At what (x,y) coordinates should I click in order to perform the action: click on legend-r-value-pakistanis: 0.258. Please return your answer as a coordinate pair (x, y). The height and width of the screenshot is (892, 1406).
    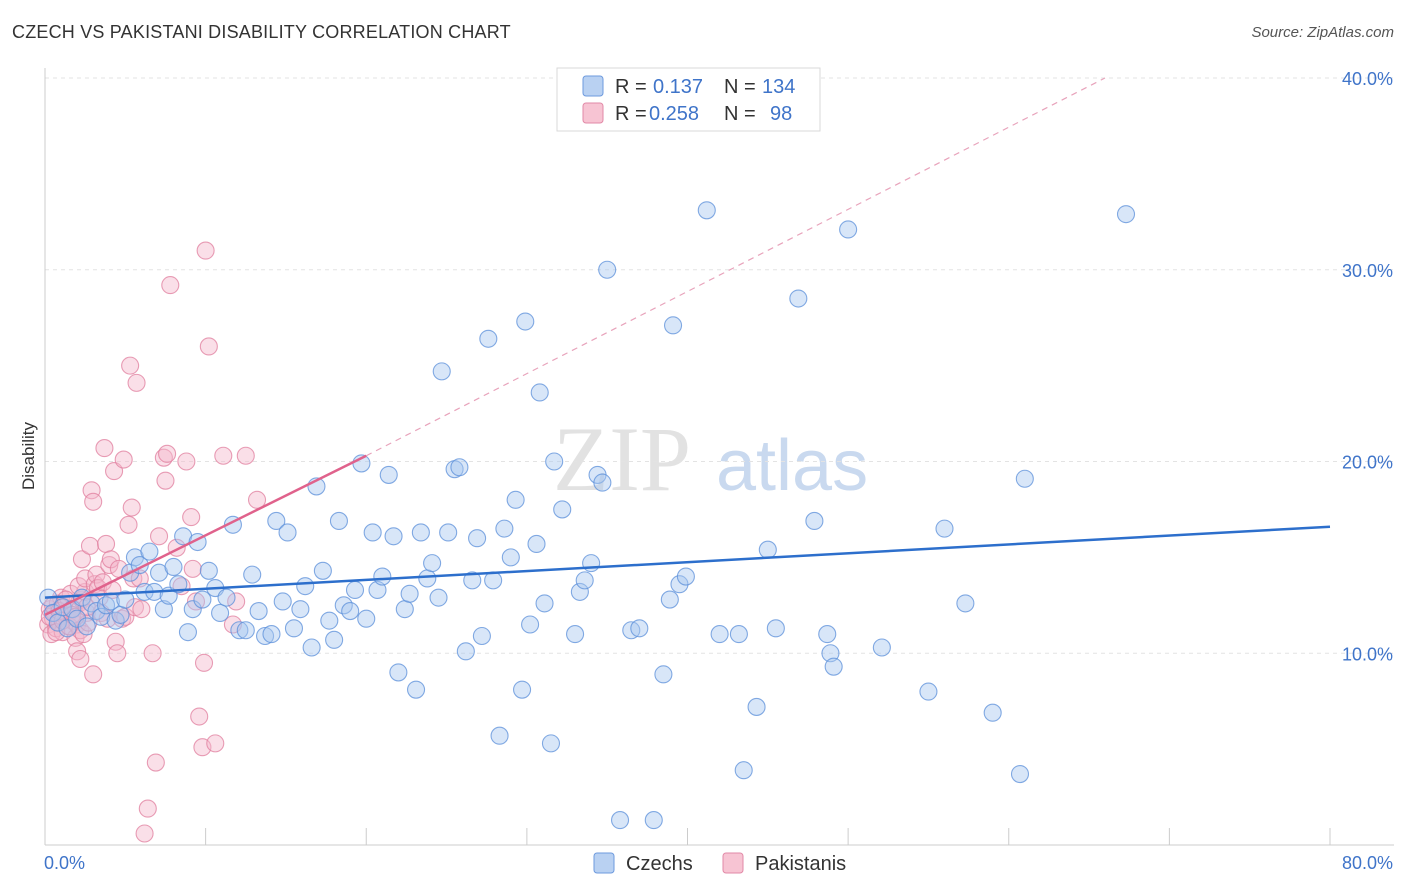
    Looking at the image, I should click on (674, 114).